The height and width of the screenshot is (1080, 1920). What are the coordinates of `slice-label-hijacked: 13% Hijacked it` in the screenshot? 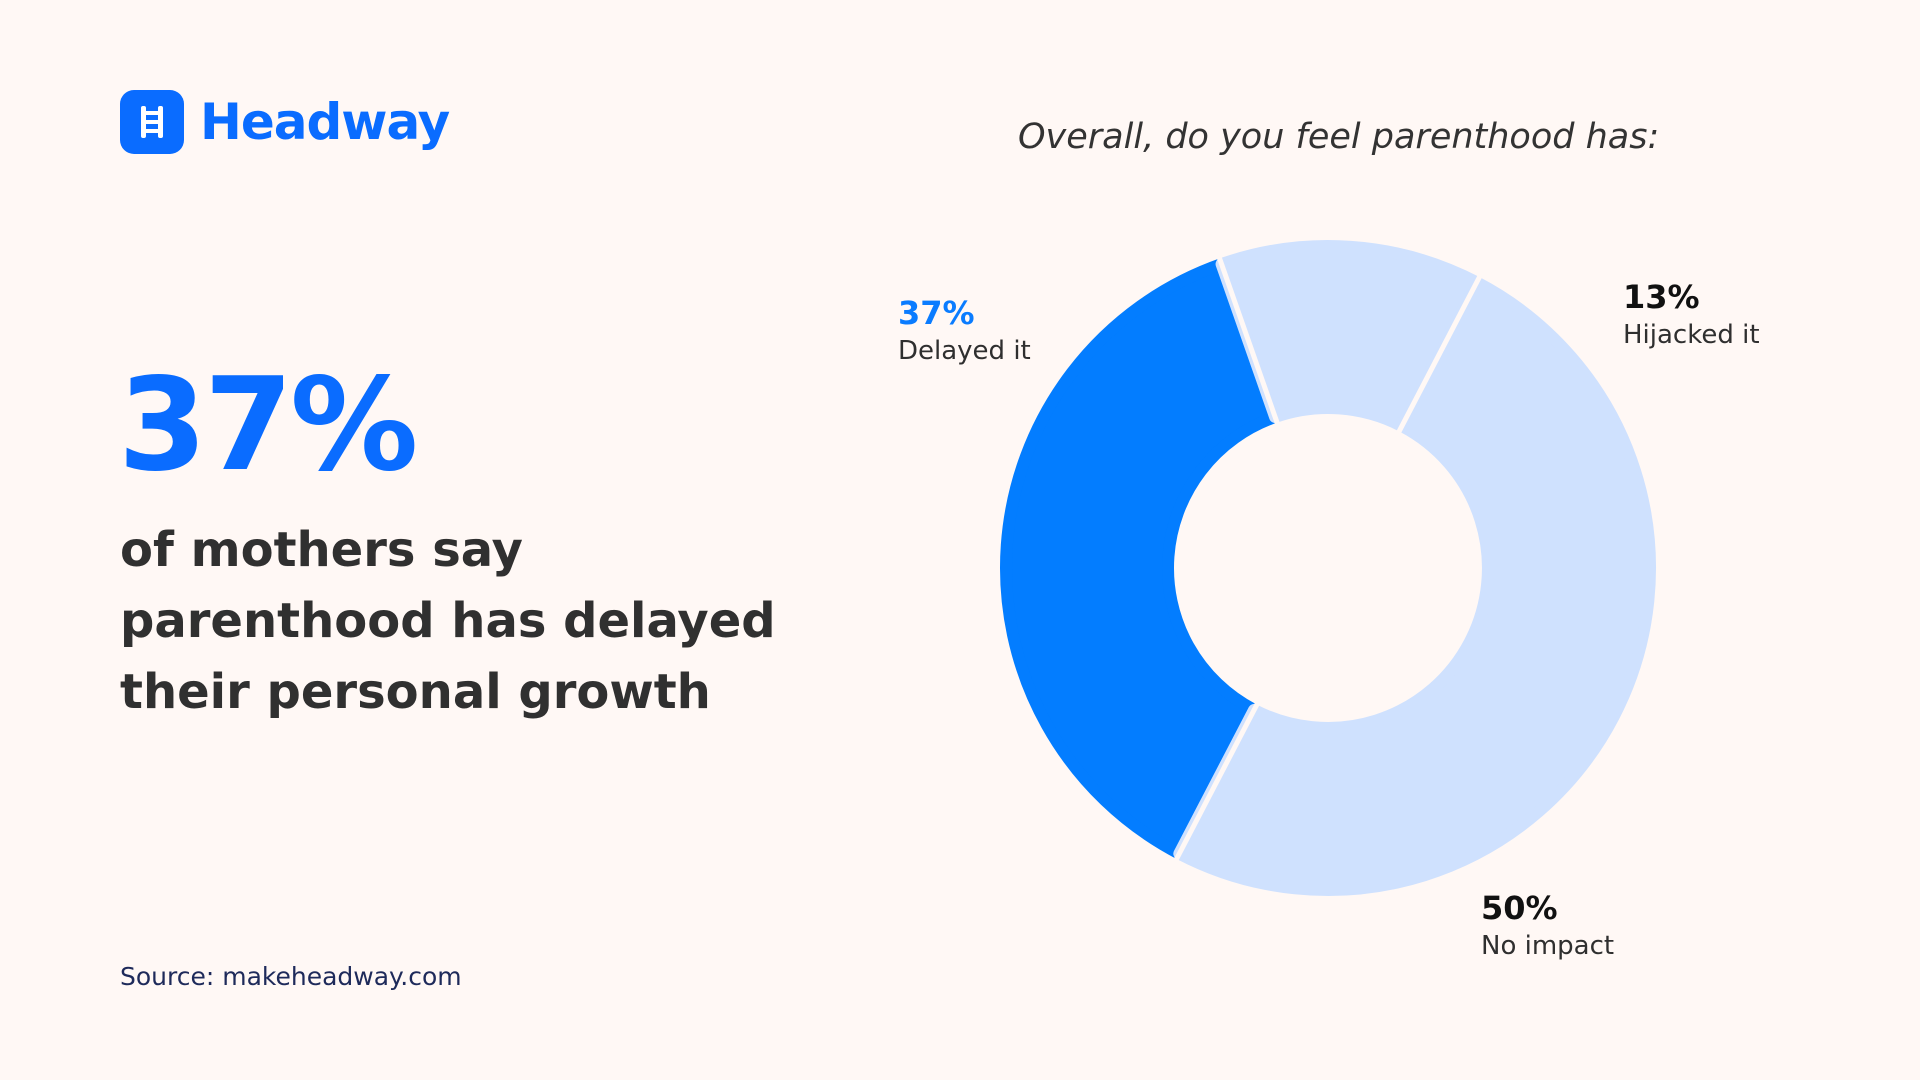 It's located at (1691, 315).